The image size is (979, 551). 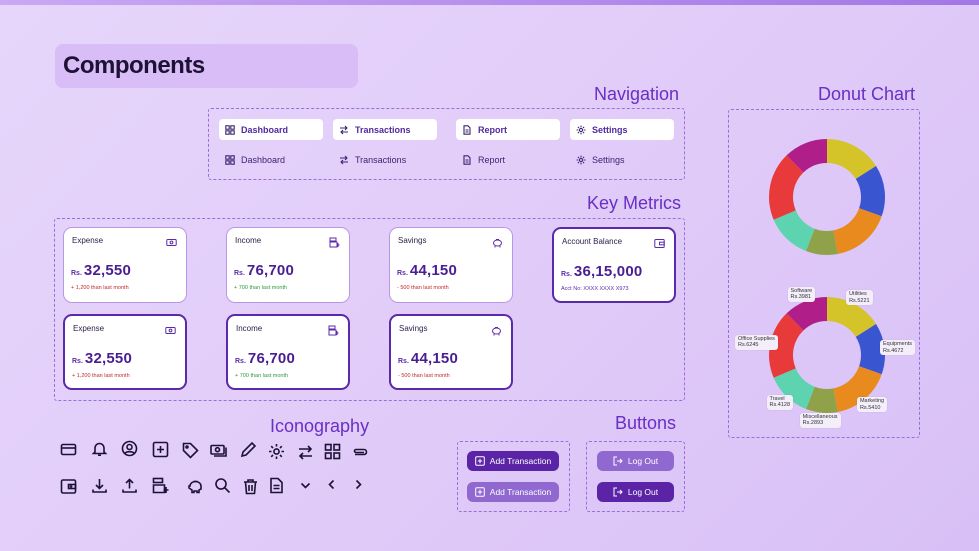 I want to click on metric-card-savings-selected: Savings Rs. 44,150 - 500 than last month, so click(x=451, y=352).